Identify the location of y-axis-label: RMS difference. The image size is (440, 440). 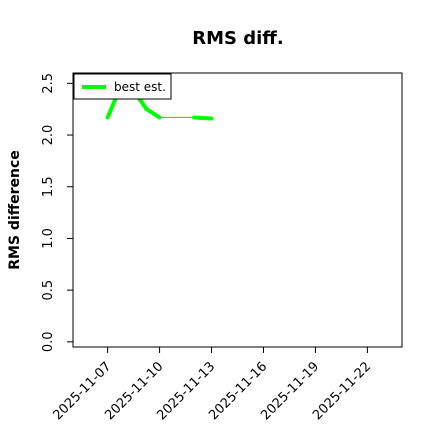
(15, 210).